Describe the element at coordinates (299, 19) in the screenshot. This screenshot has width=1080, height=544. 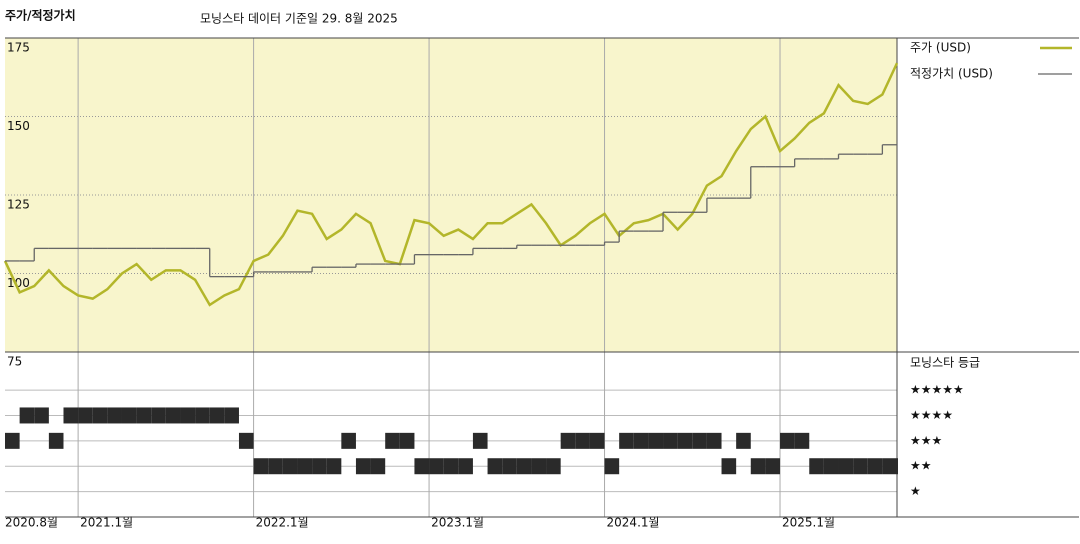
I see `chart-subtitle: 모닝스타 데이터 기준일 29. 8월 2025` at that location.